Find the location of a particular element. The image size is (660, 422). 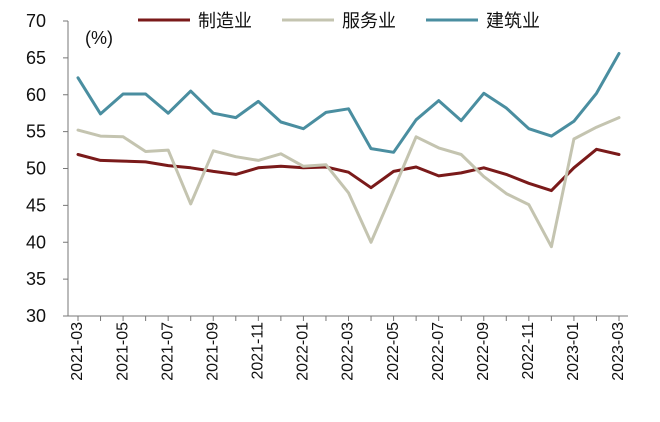

y-tick-label: 30 is located at coordinates (36, 316).